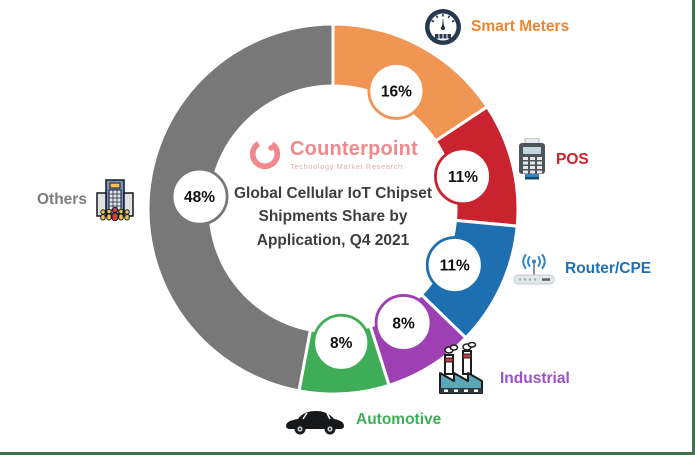  I want to click on chart-title-line1: Global Cellular IoT Chipset, so click(333, 193).